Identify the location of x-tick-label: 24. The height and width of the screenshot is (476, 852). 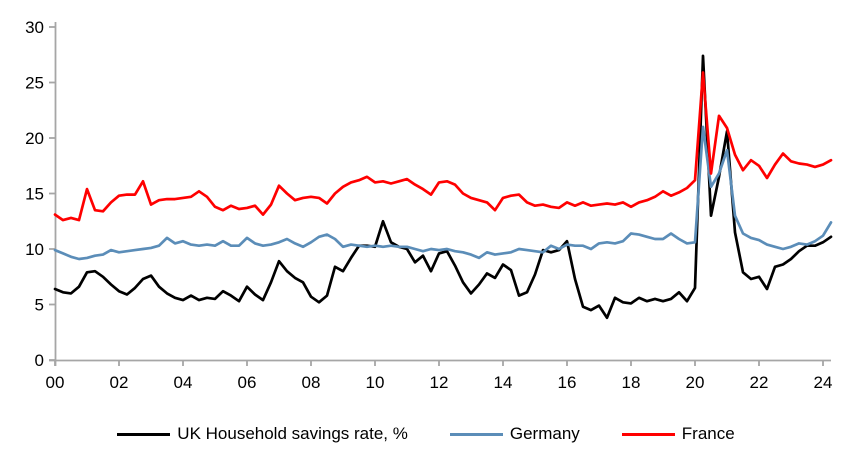
(823, 382).